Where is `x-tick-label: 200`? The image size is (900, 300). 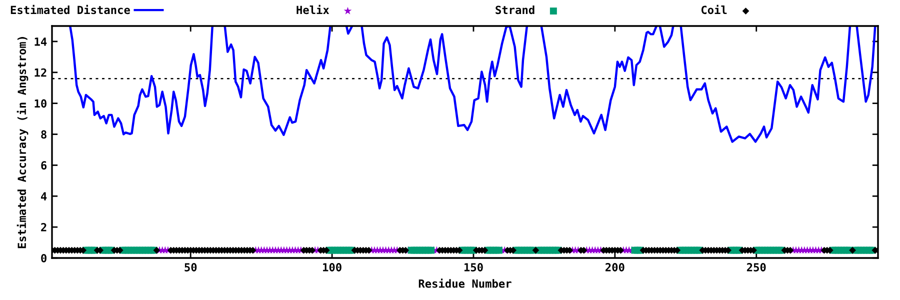
x-tick-label: 200 is located at coordinates (615, 267).